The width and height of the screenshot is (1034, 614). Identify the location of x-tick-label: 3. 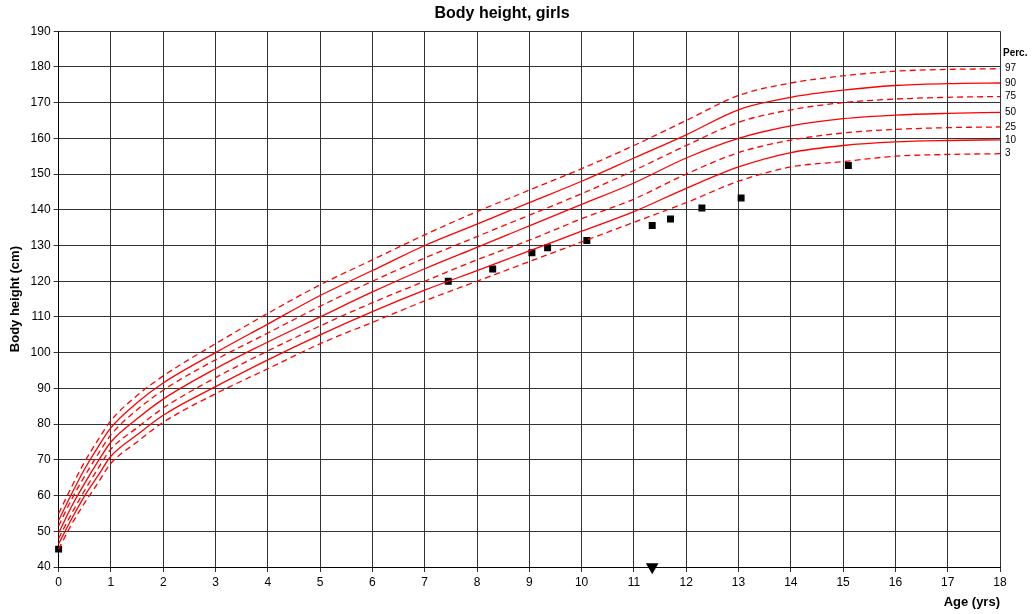
(216, 581).